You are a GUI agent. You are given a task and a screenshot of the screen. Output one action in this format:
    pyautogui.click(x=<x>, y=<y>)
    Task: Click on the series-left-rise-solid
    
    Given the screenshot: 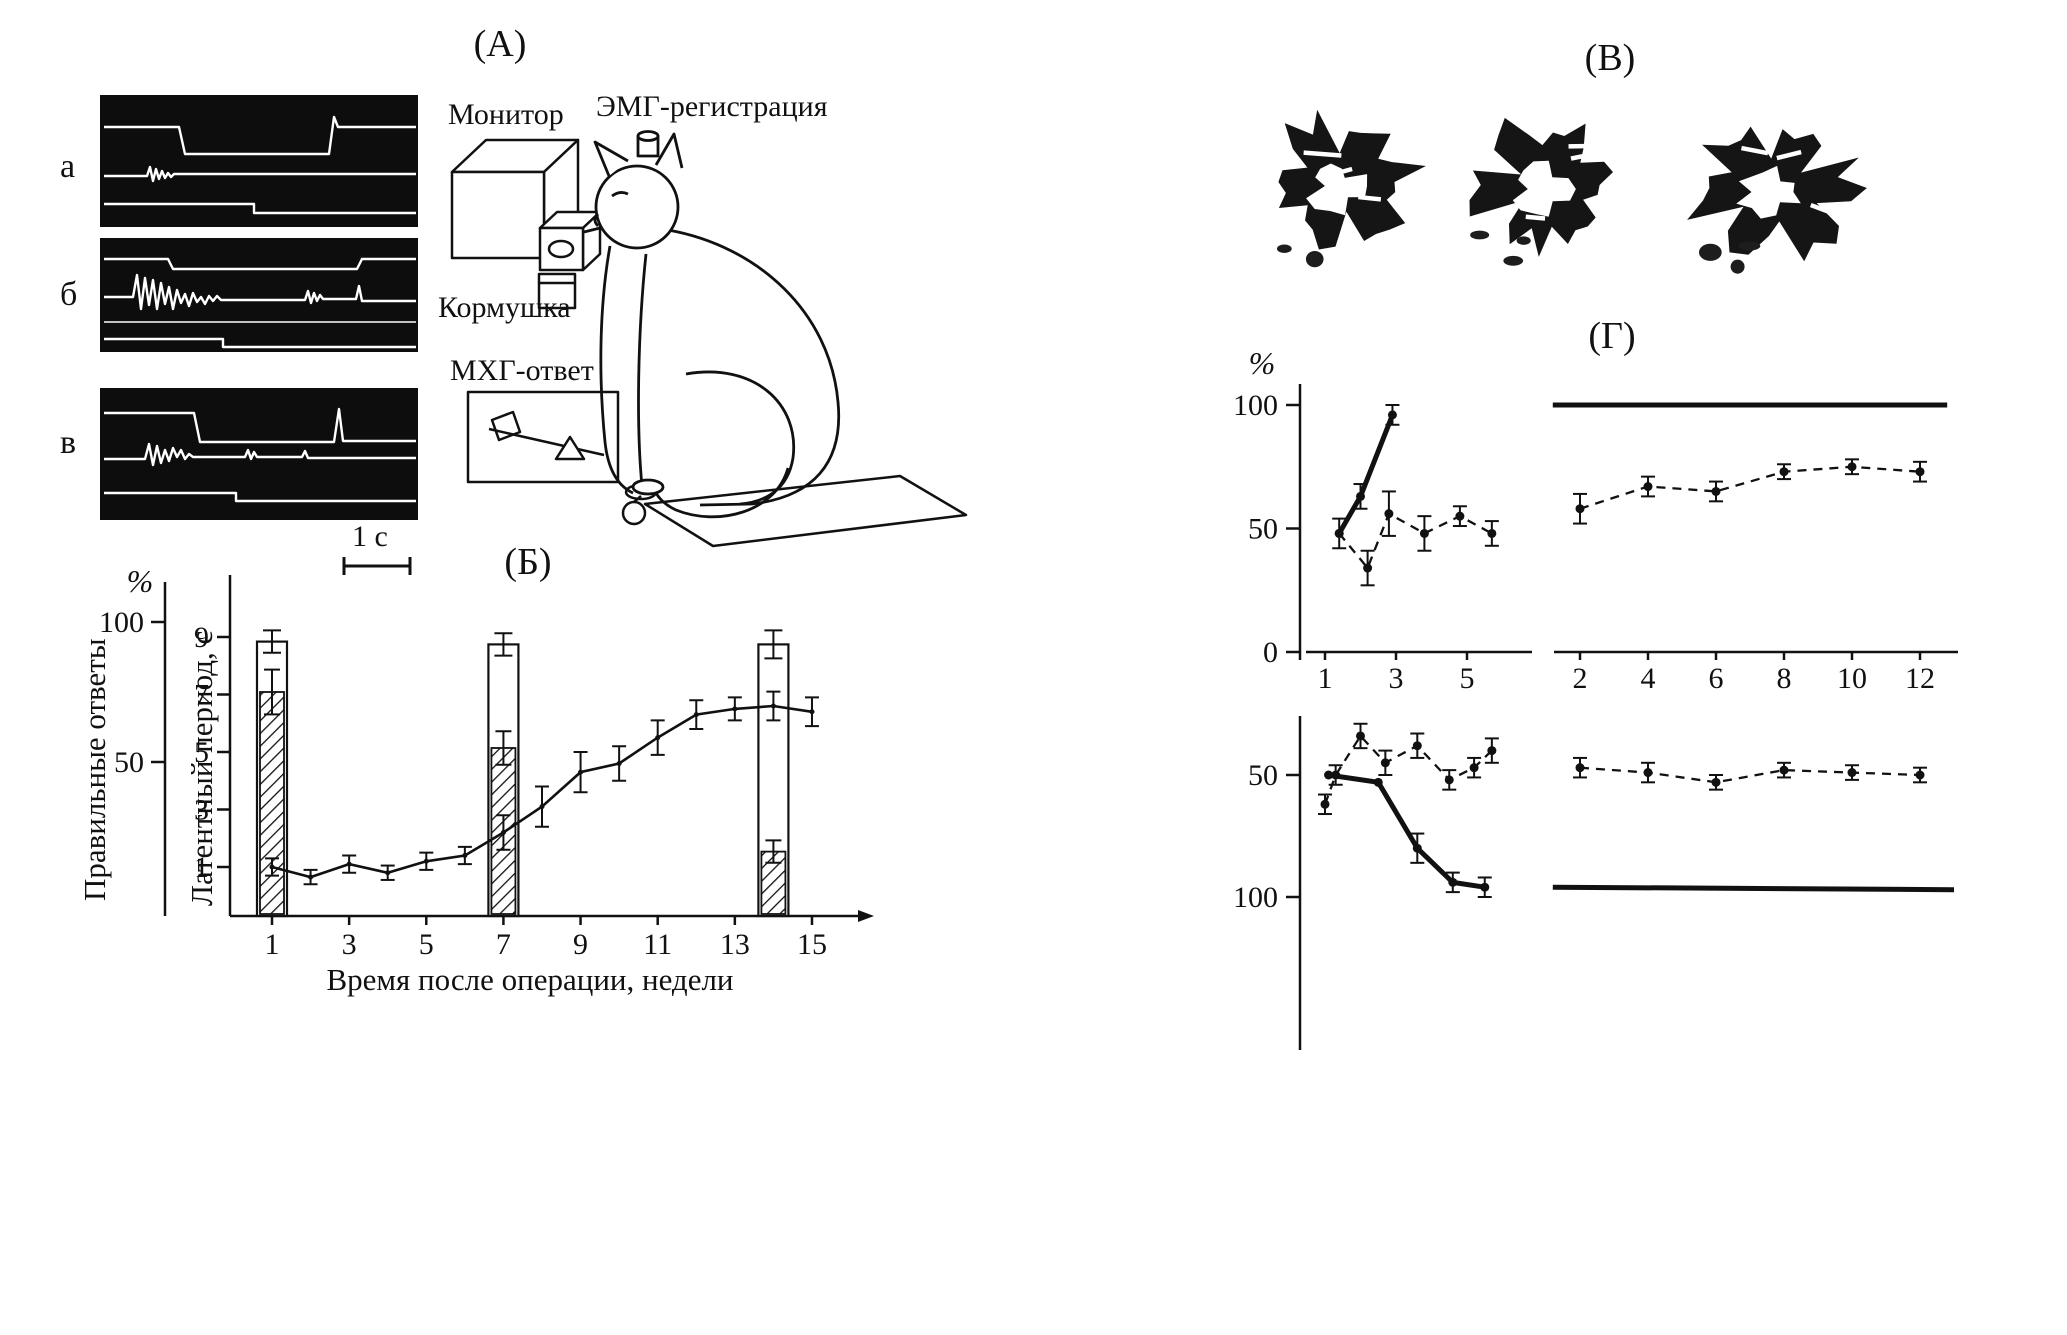 What is the action you would take?
    pyautogui.click(x=1367, y=471)
    